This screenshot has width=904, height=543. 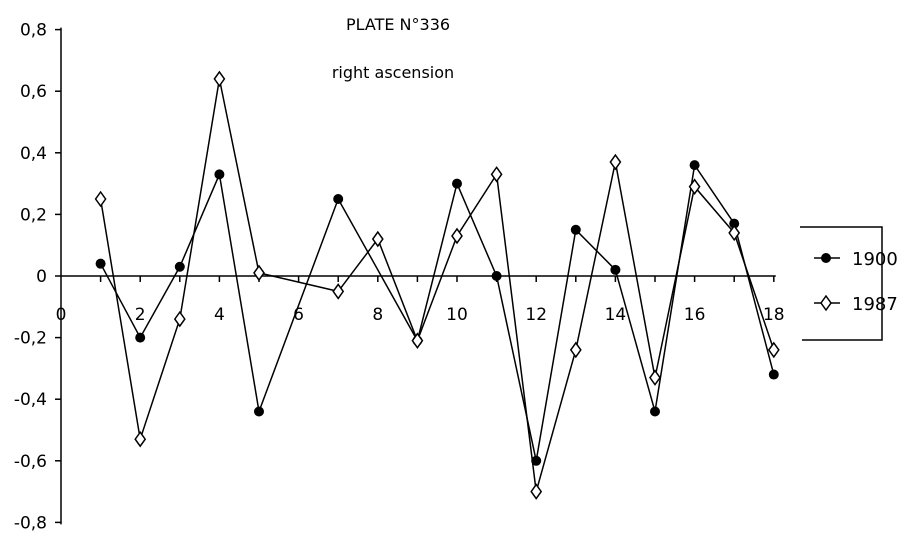 I want to click on x-tick-label: 14, so click(x=616, y=315).